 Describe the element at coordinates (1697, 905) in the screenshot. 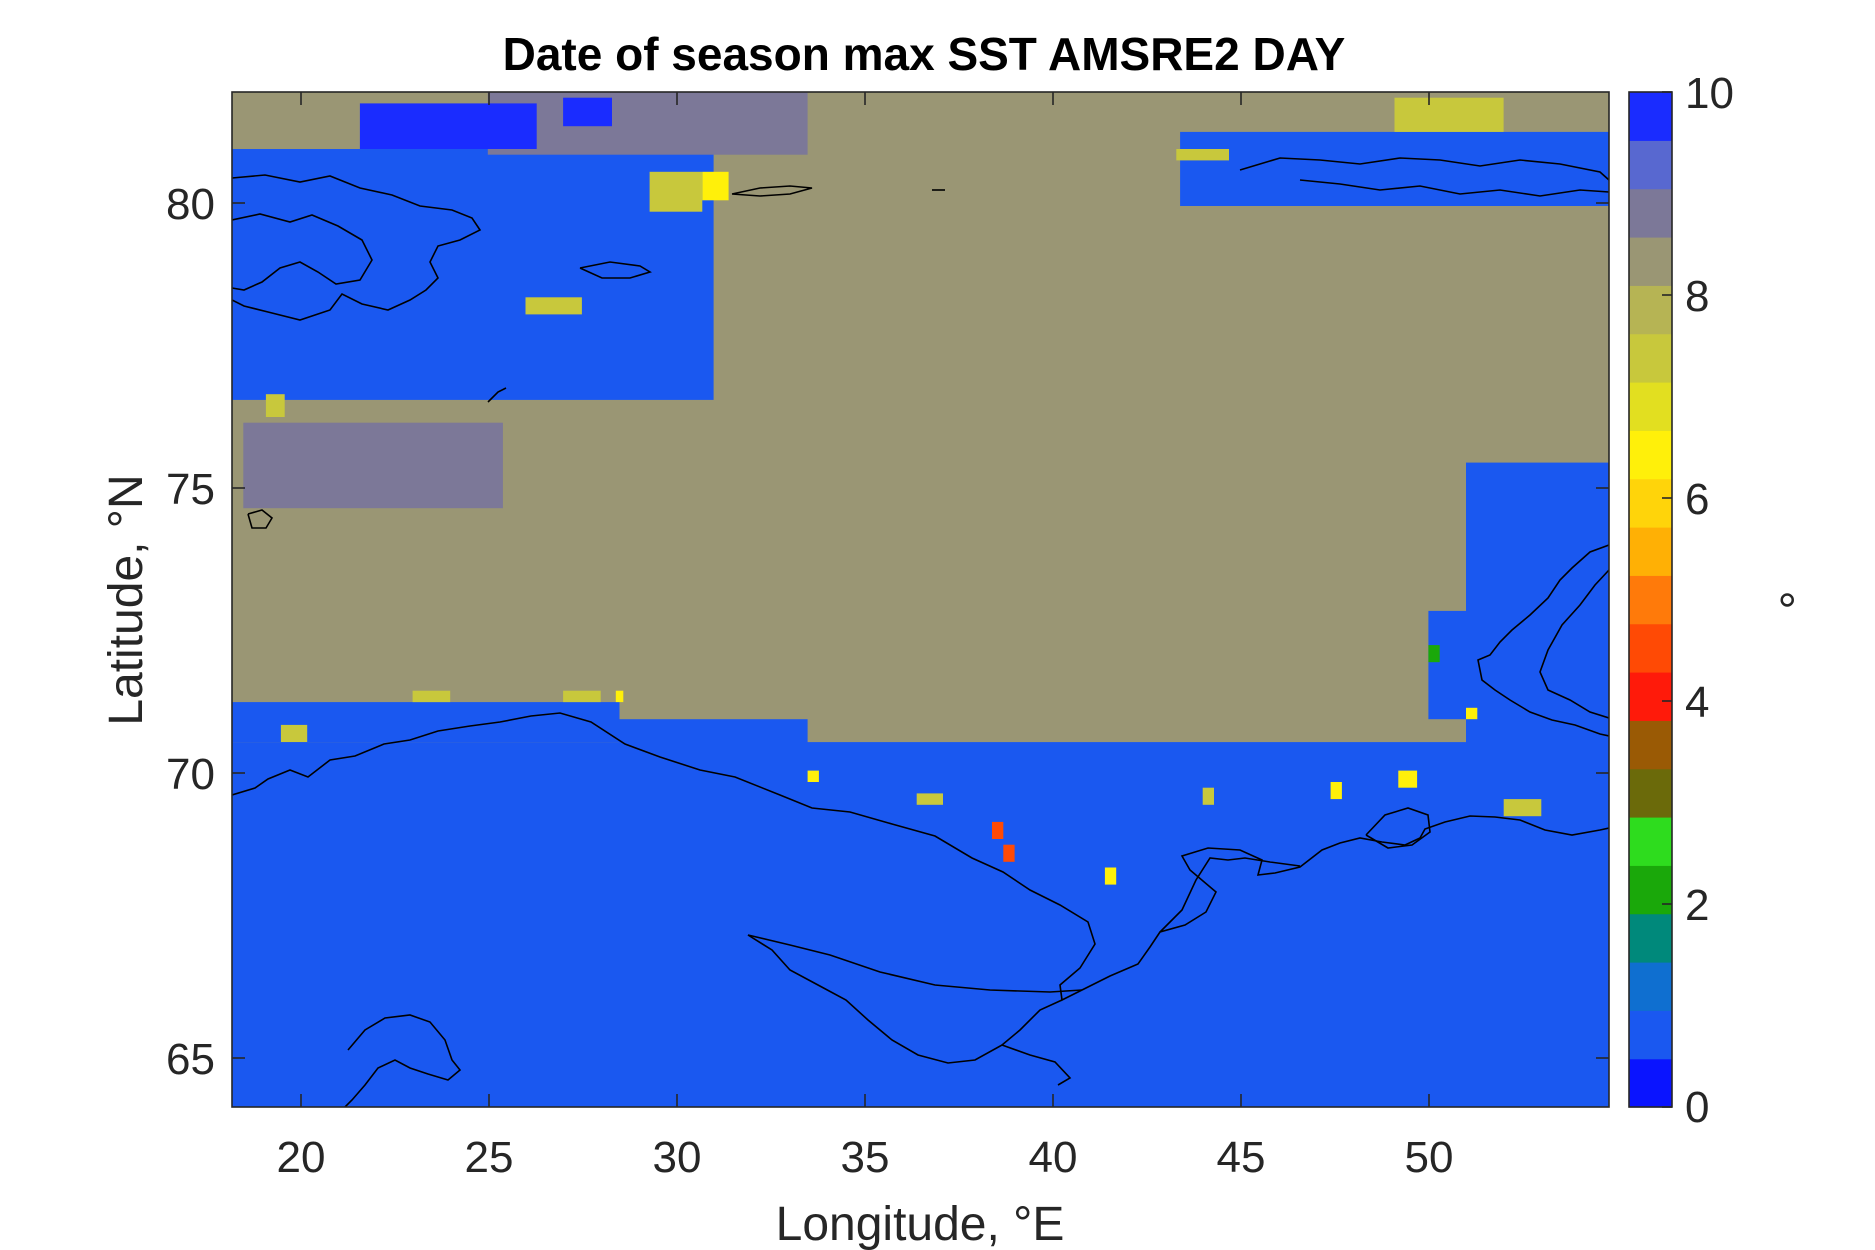

I see `colorbar-tick-label: 2` at that location.